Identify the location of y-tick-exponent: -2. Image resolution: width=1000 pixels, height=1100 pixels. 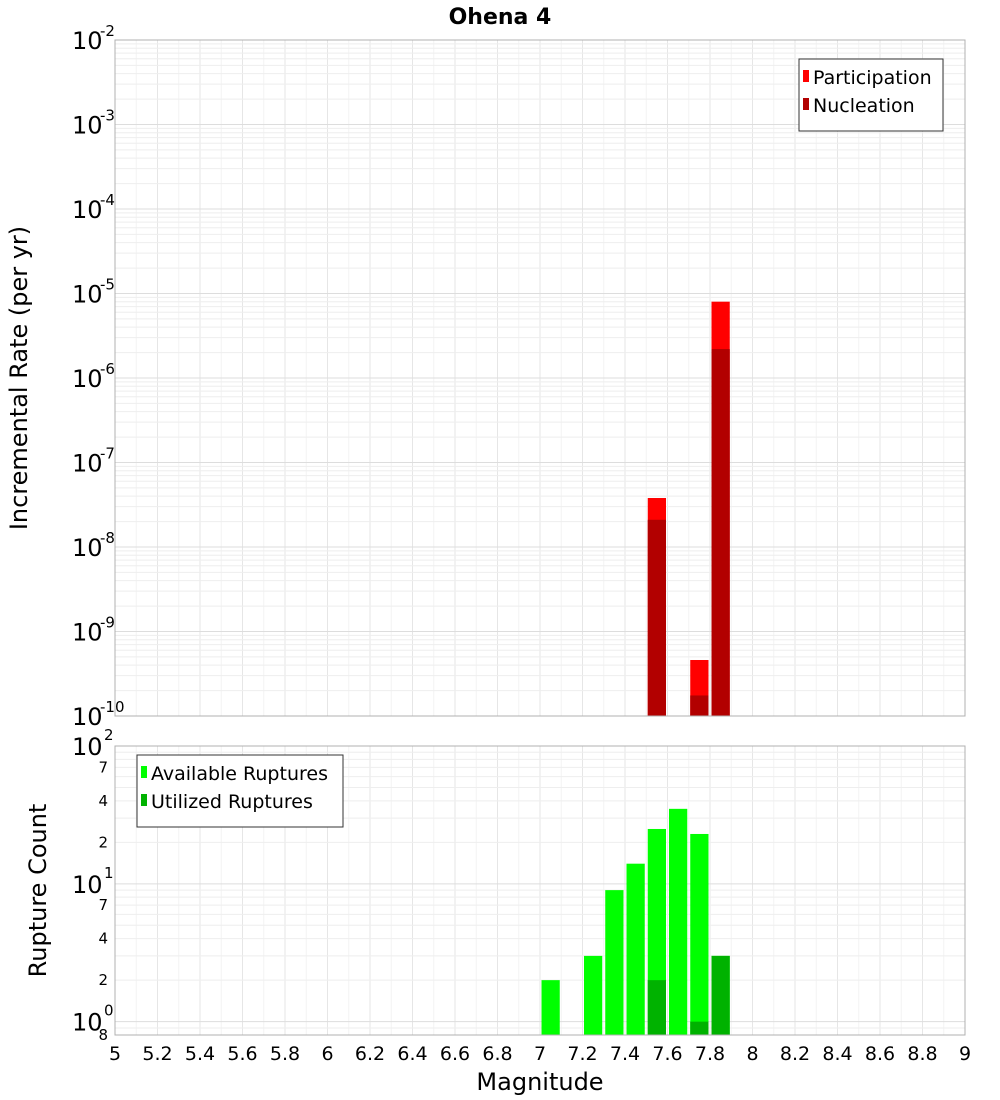
(107, 31).